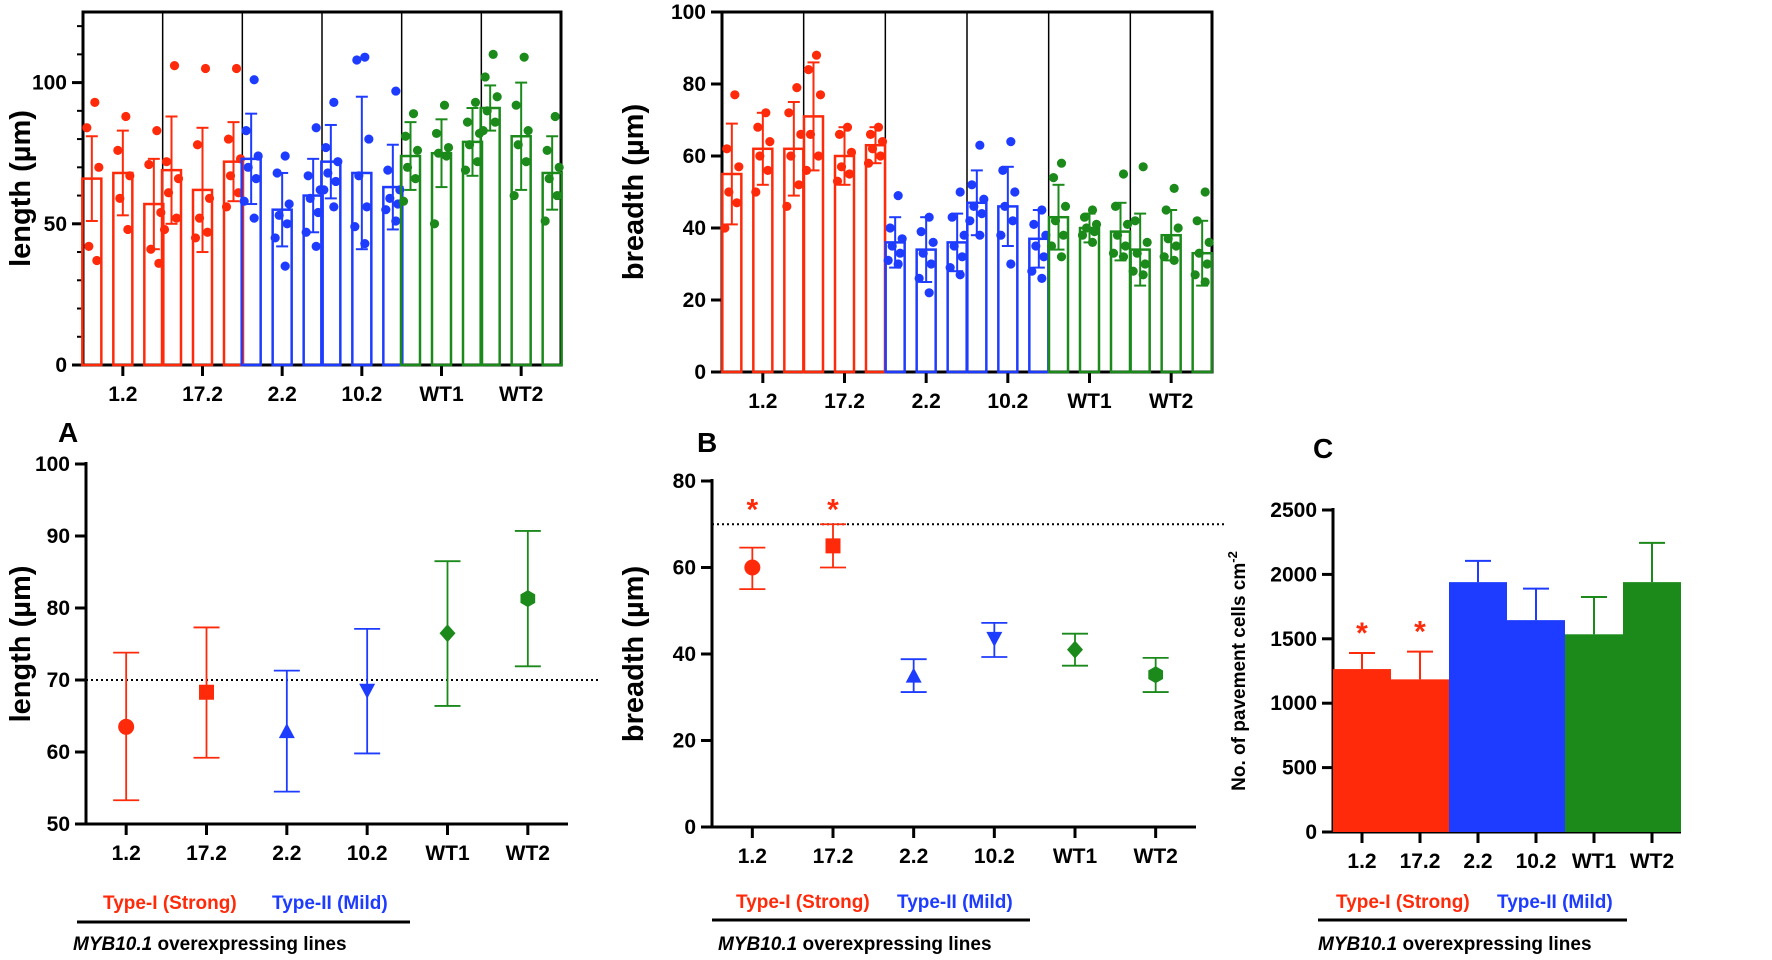 Image resolution: width=1772 pixels, height=960 pixels. Describe the element at coordinates (955, 902) in the screenshot. I see `type2-label-b: Type-II (Mild)` at that location.